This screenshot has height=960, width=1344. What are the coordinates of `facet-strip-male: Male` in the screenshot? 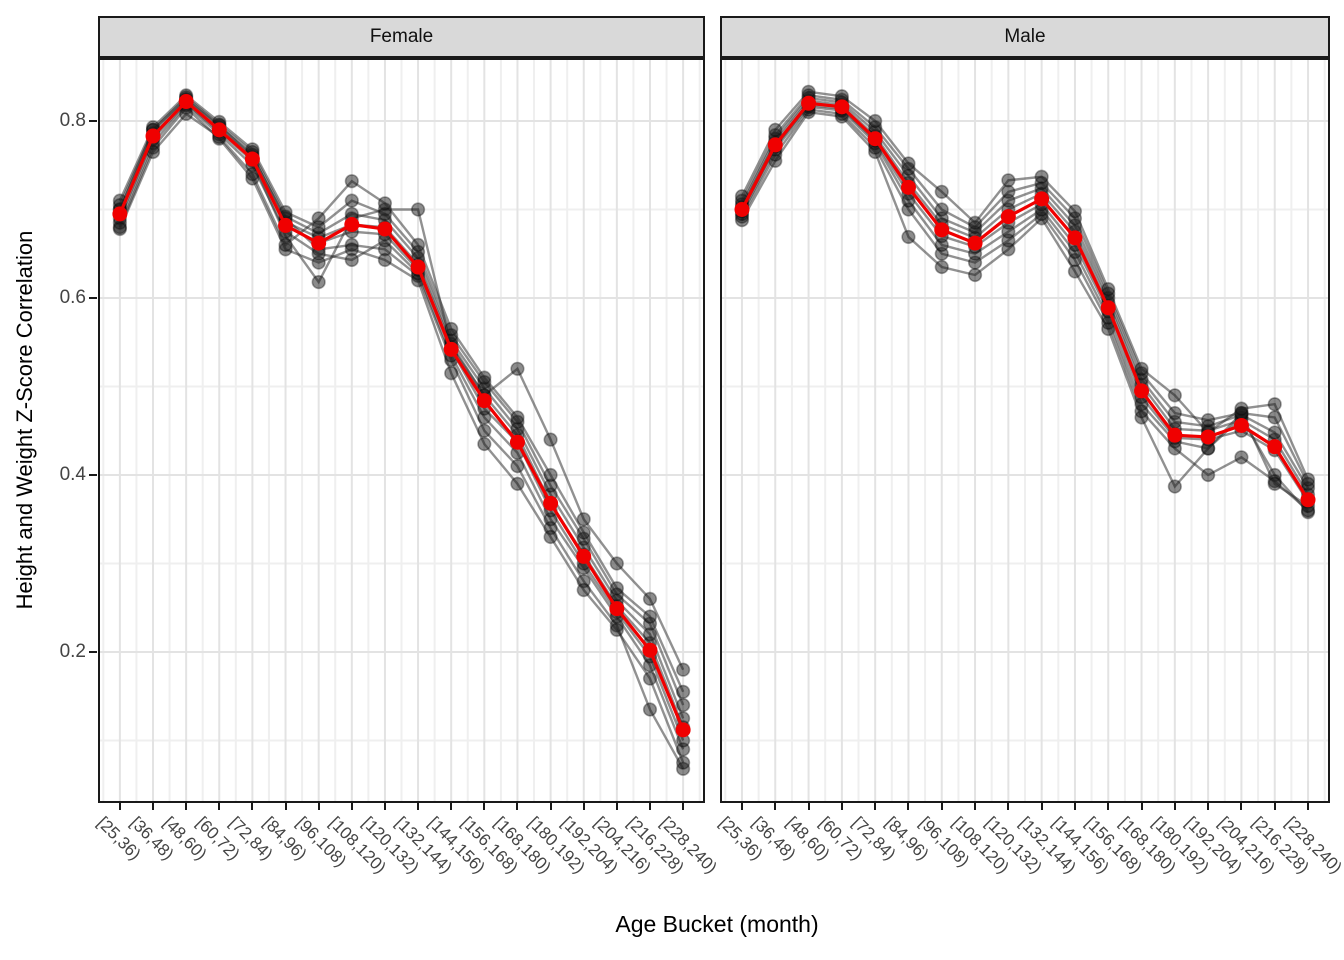 It's located at (1025, 37).